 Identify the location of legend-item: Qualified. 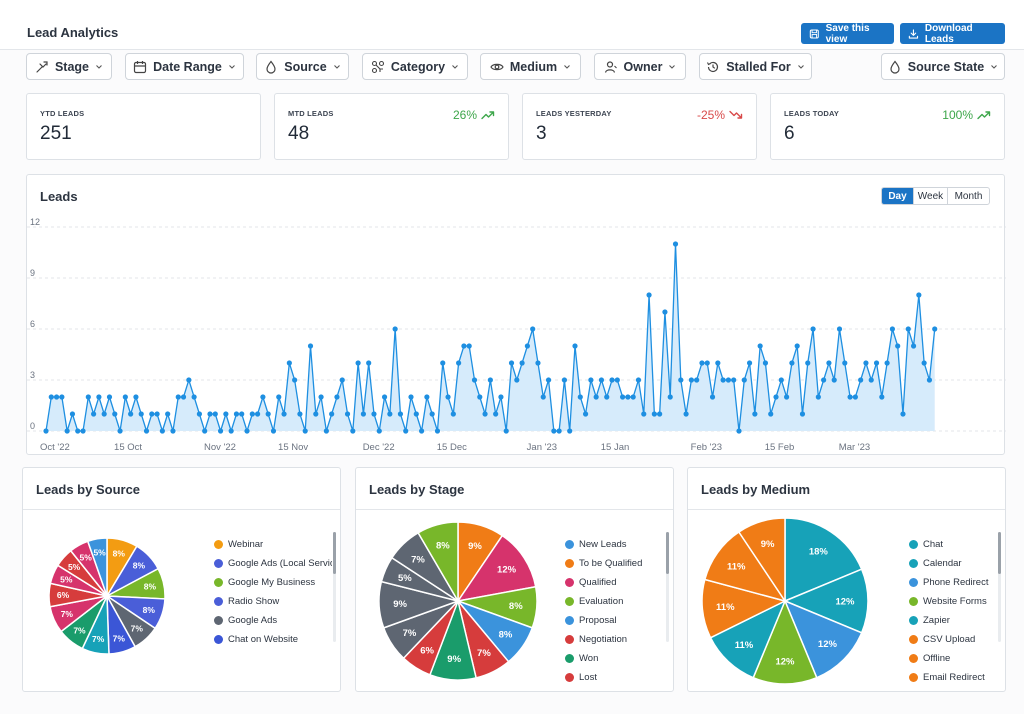
(624, 582).